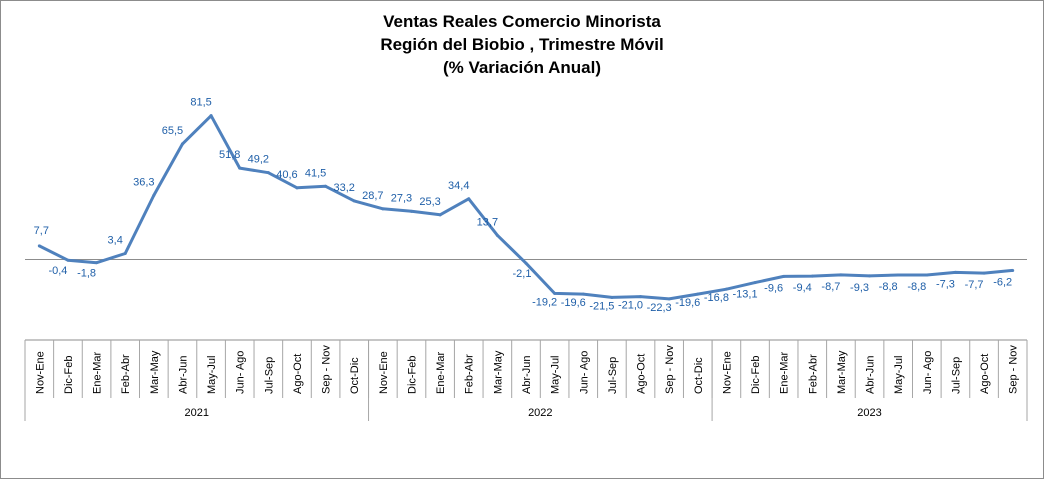  Describe the element at coordinates (258, 160) in the screenshot. I see `data-label: 49,2` at that location.